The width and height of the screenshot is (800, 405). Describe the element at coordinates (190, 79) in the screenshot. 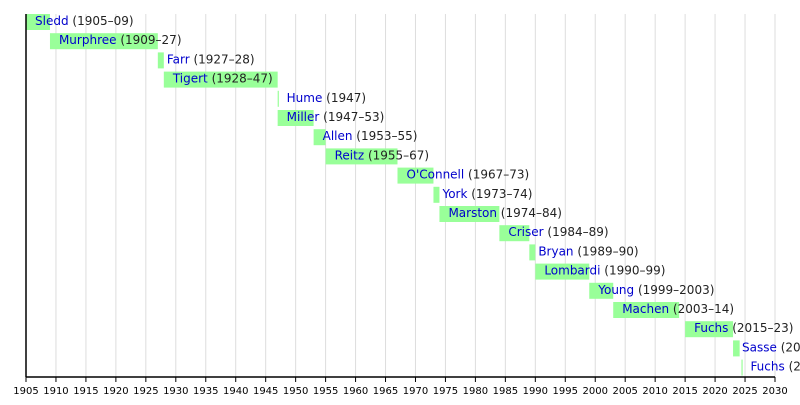

I see `person-name: Tigert` at that location.